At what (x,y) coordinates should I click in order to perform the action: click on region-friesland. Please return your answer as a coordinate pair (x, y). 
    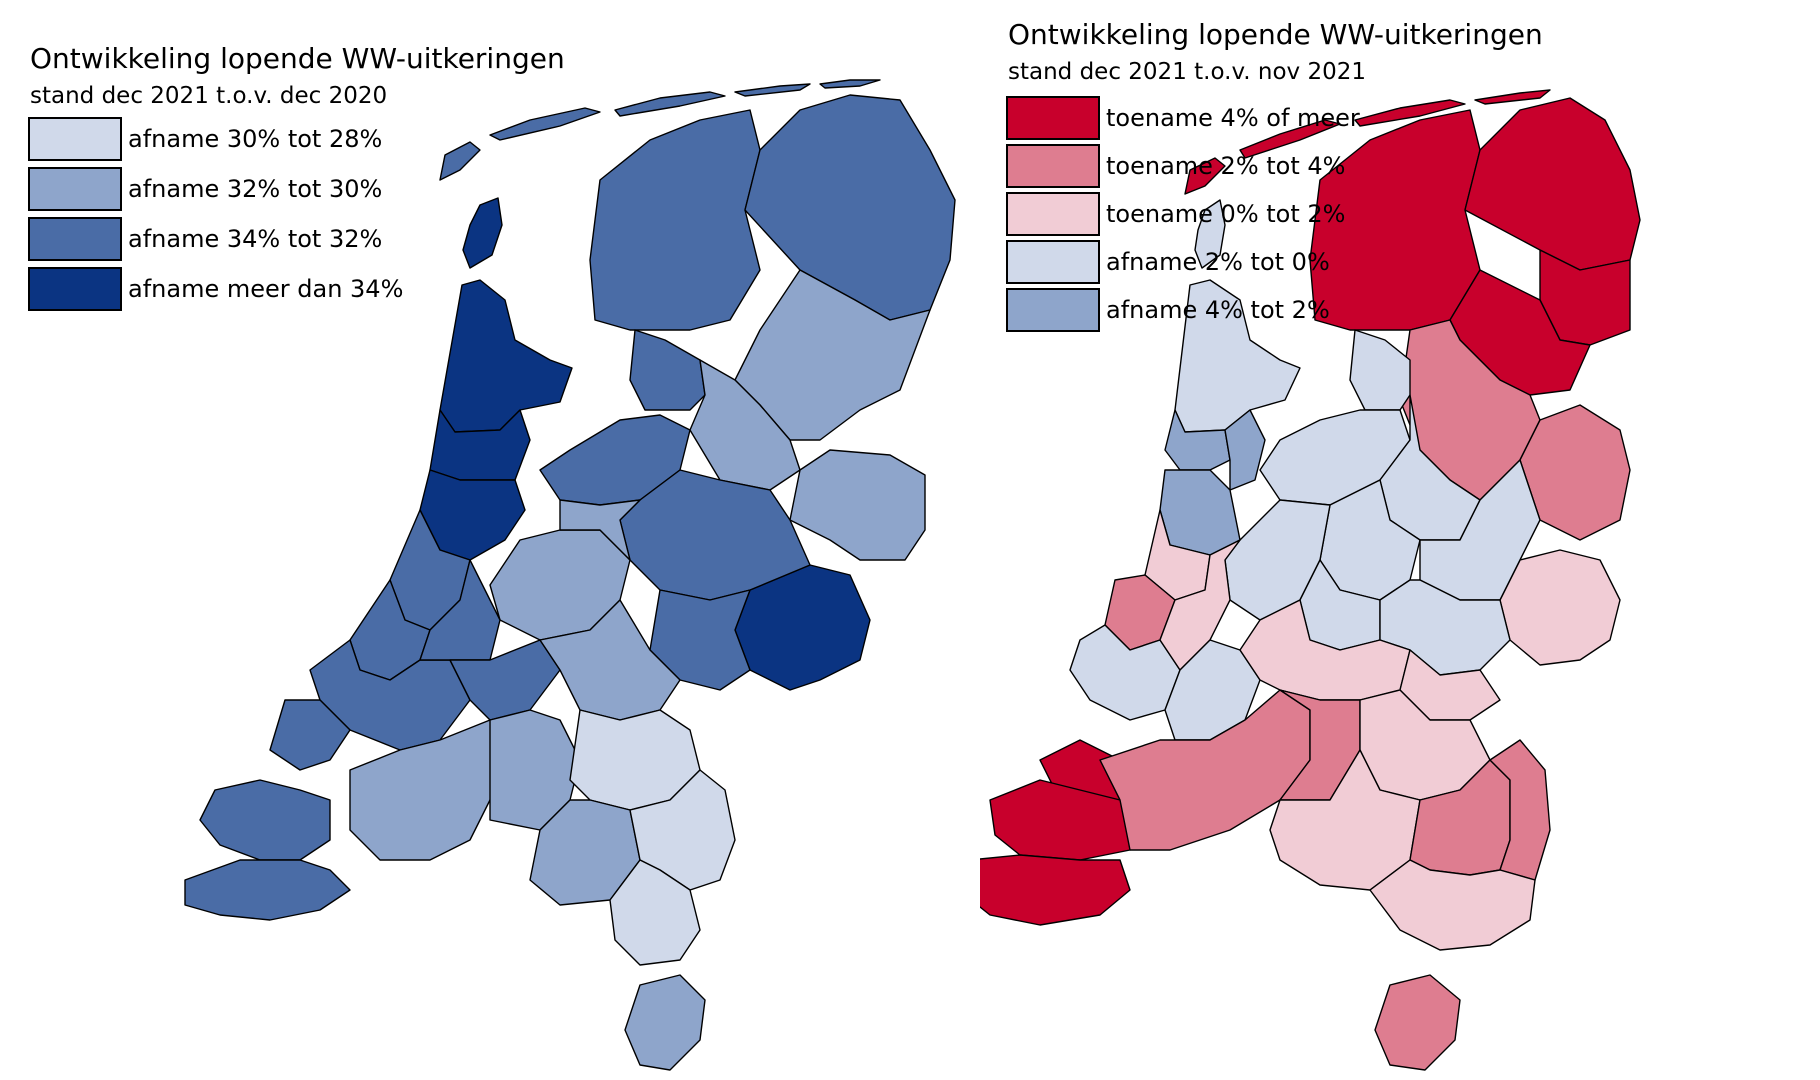
    Looking at the image, I should click on (675, 220).